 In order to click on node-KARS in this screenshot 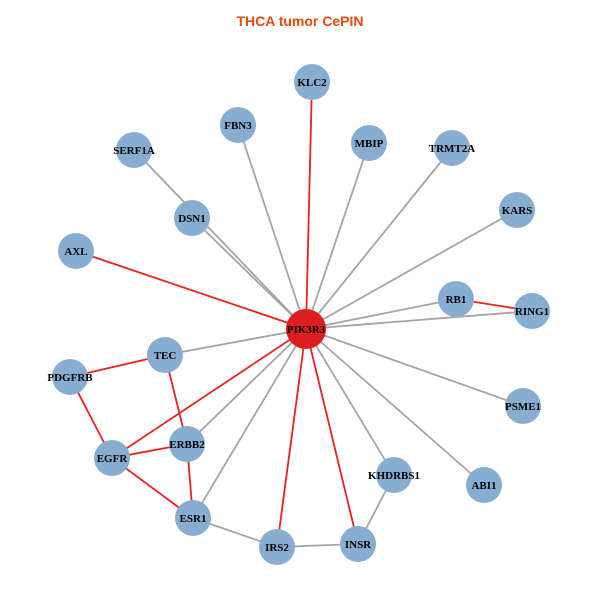, I will do `click(517, 210)`.